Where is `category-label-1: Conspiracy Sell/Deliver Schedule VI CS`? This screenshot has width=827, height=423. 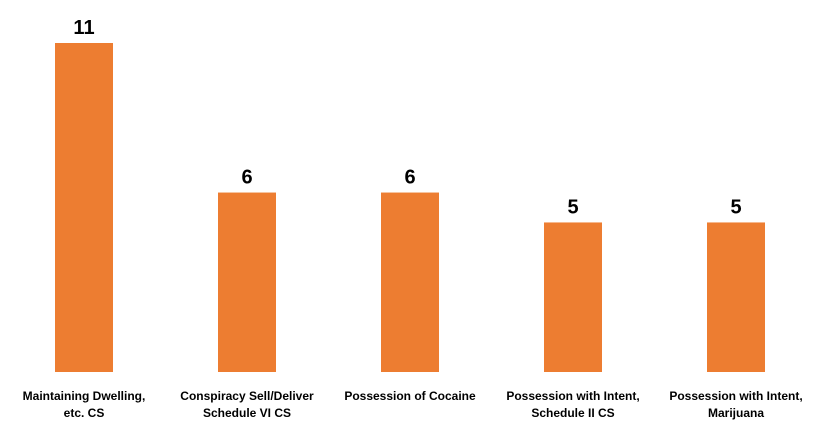
category-label-1: Conspiracy Sell/Deliver Schedule VI CS is located at coordinates (247, 404).